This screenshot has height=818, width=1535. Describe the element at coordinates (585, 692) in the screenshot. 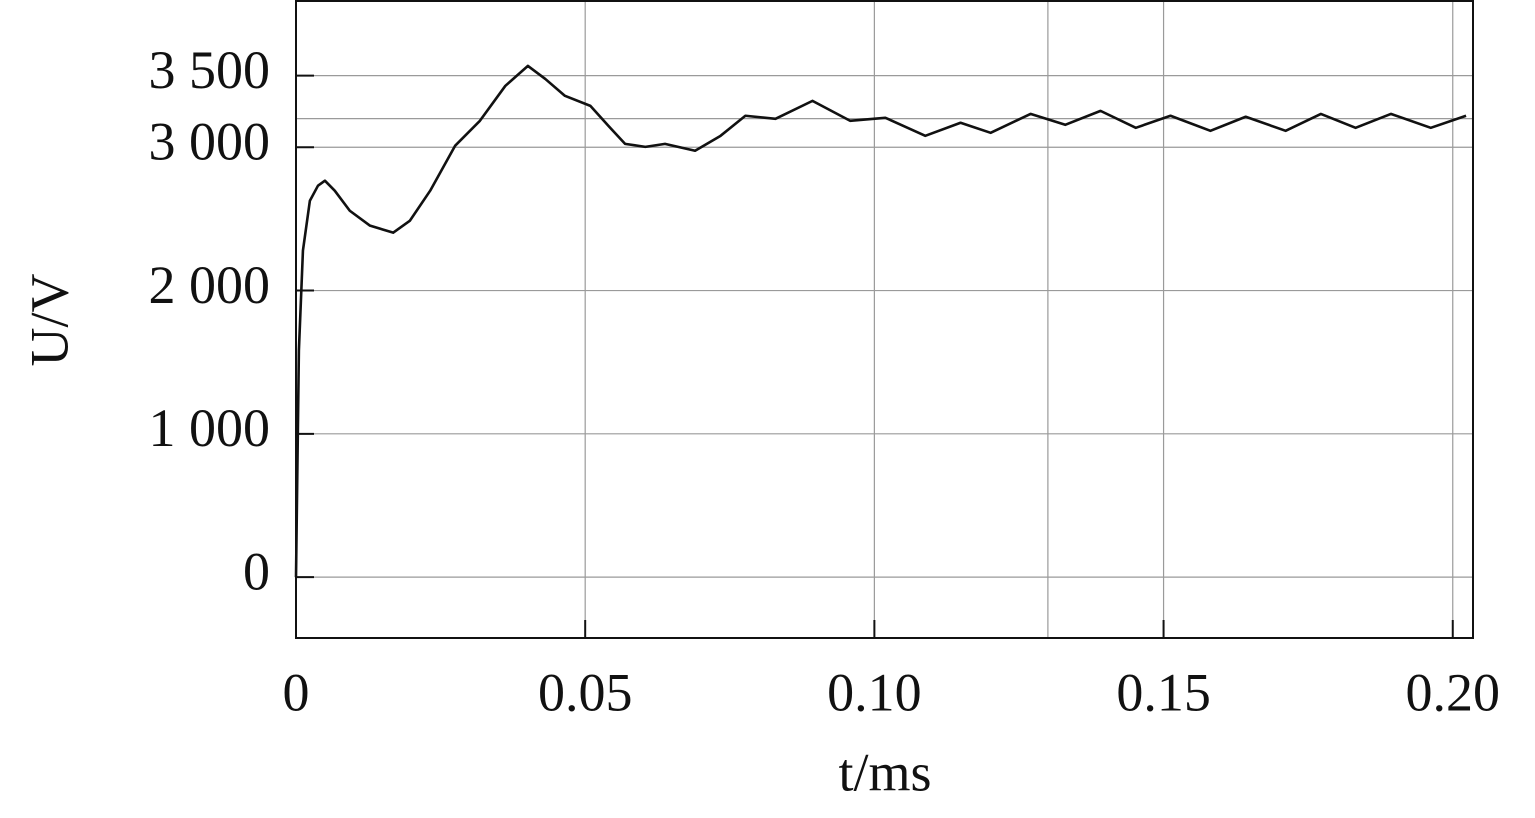

I see `x-tick-label: 0.05` at that location.